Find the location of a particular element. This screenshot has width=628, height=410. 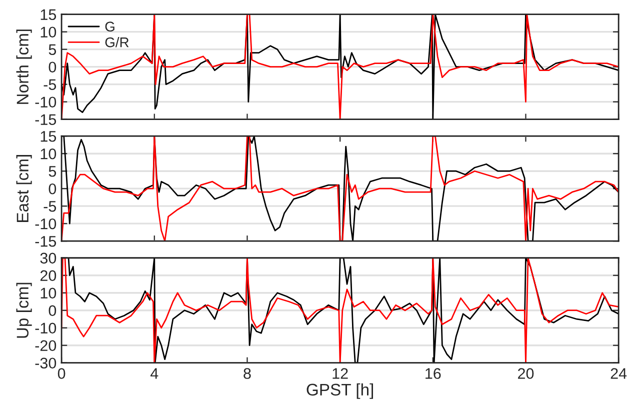

x-tick-label: 12 is located at coordinates (340, 373).